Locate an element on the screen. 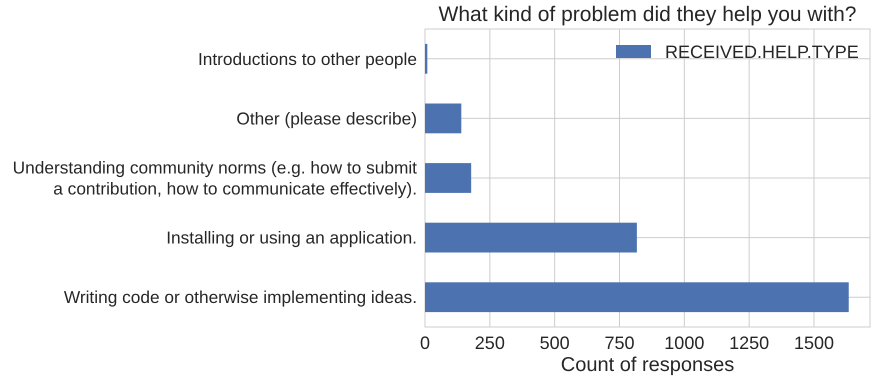 The height and width of the screenshot is (379, 877). y-tick-label: Introductions to other people is located at coordinates (307, 58).